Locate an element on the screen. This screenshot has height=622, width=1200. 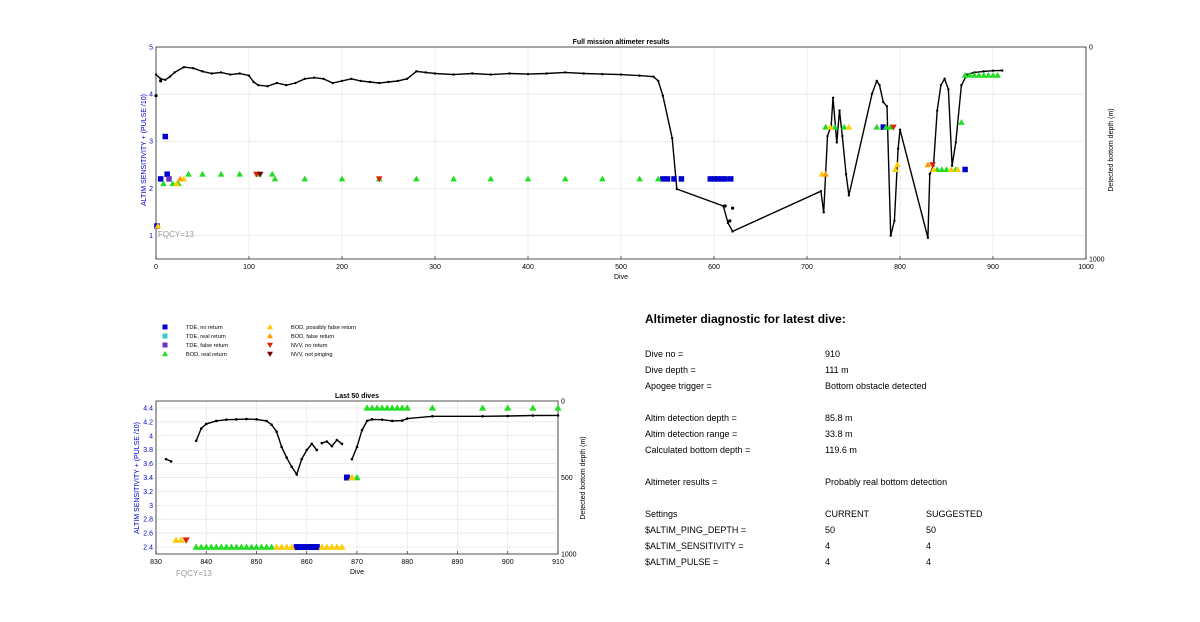
bod-false-return-marker is located at coordinates (825, 173).